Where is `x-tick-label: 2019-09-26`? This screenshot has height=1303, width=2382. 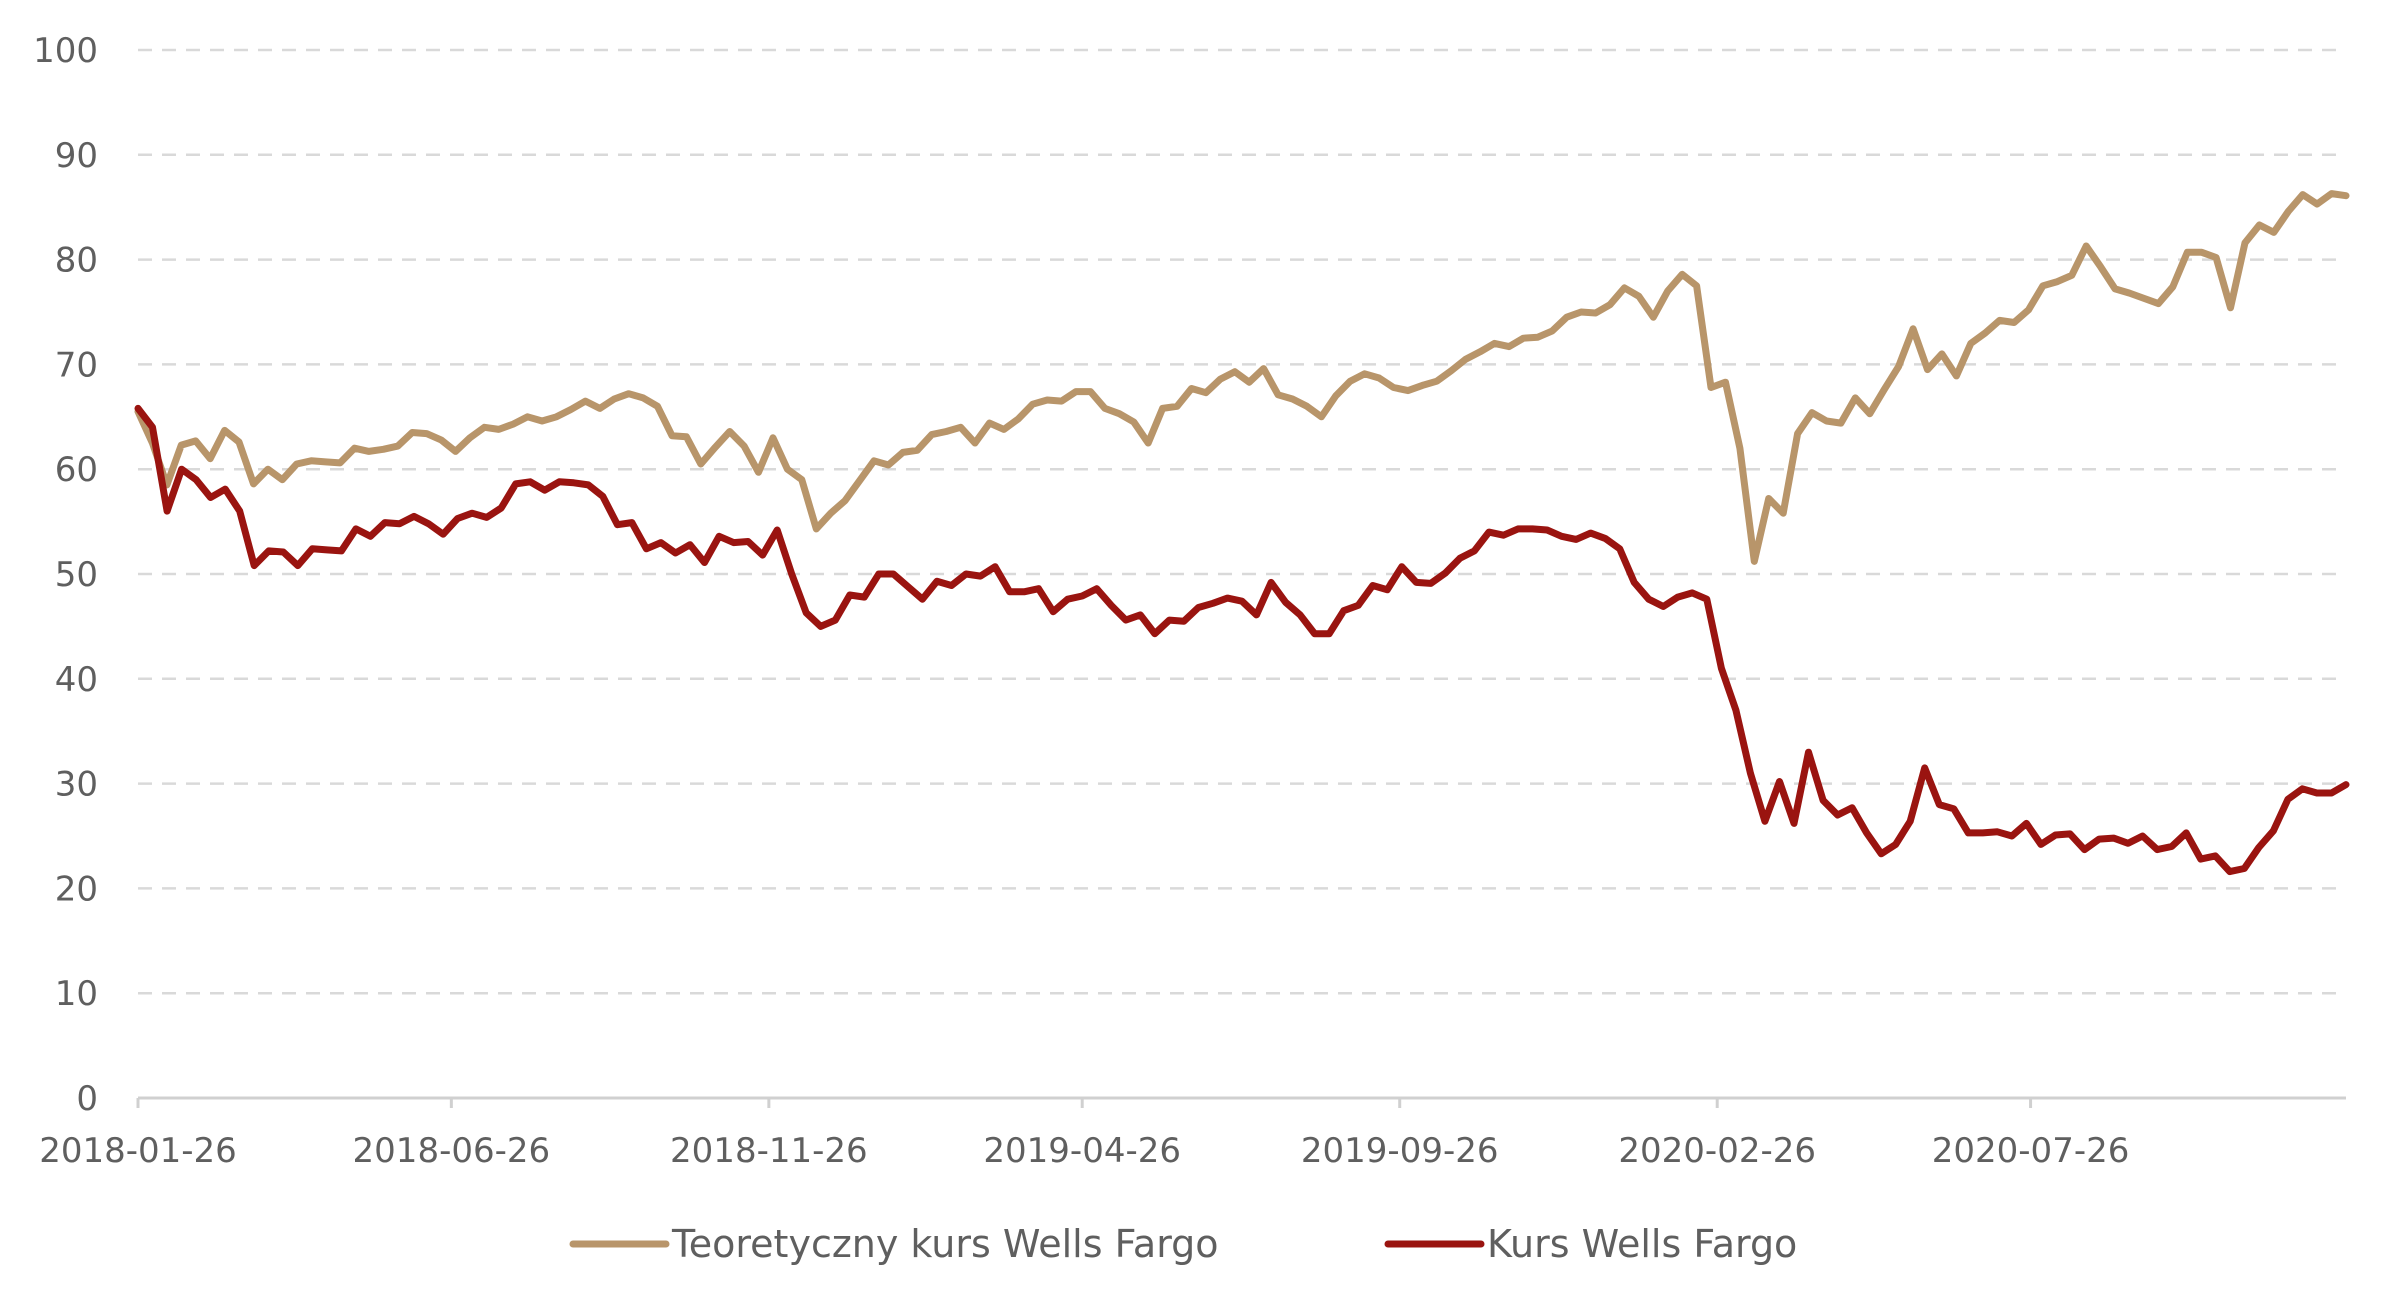 x-tick-label: 2019-09-26 is located at coordinates (1400, 1151).